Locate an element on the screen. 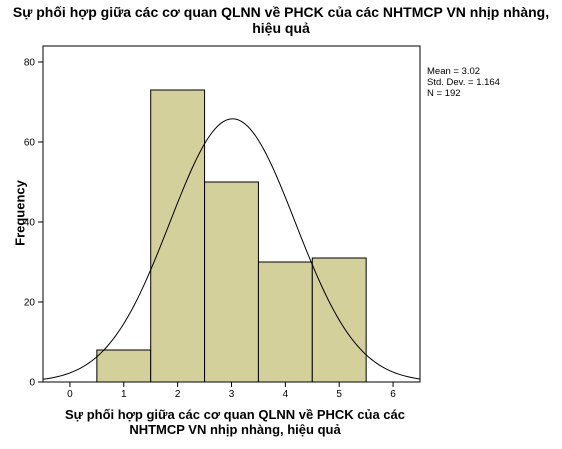 This screenshot has width=562, height=449. x-tick-label: 0 is located at coordinates (70, 394).